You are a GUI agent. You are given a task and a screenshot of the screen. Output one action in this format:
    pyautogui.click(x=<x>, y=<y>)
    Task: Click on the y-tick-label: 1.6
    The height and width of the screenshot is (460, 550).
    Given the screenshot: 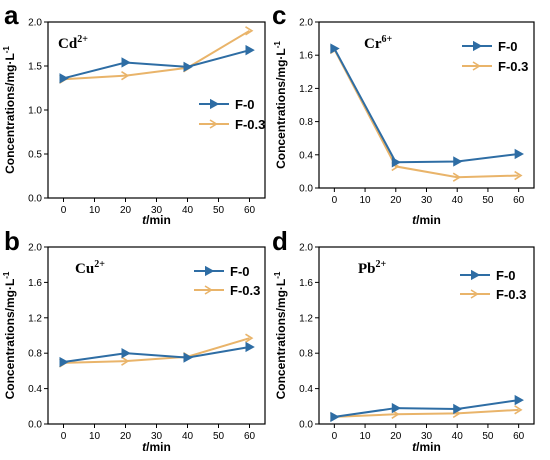 What is the action you would take?
    pyautogui.click(x=35, y=283)
    